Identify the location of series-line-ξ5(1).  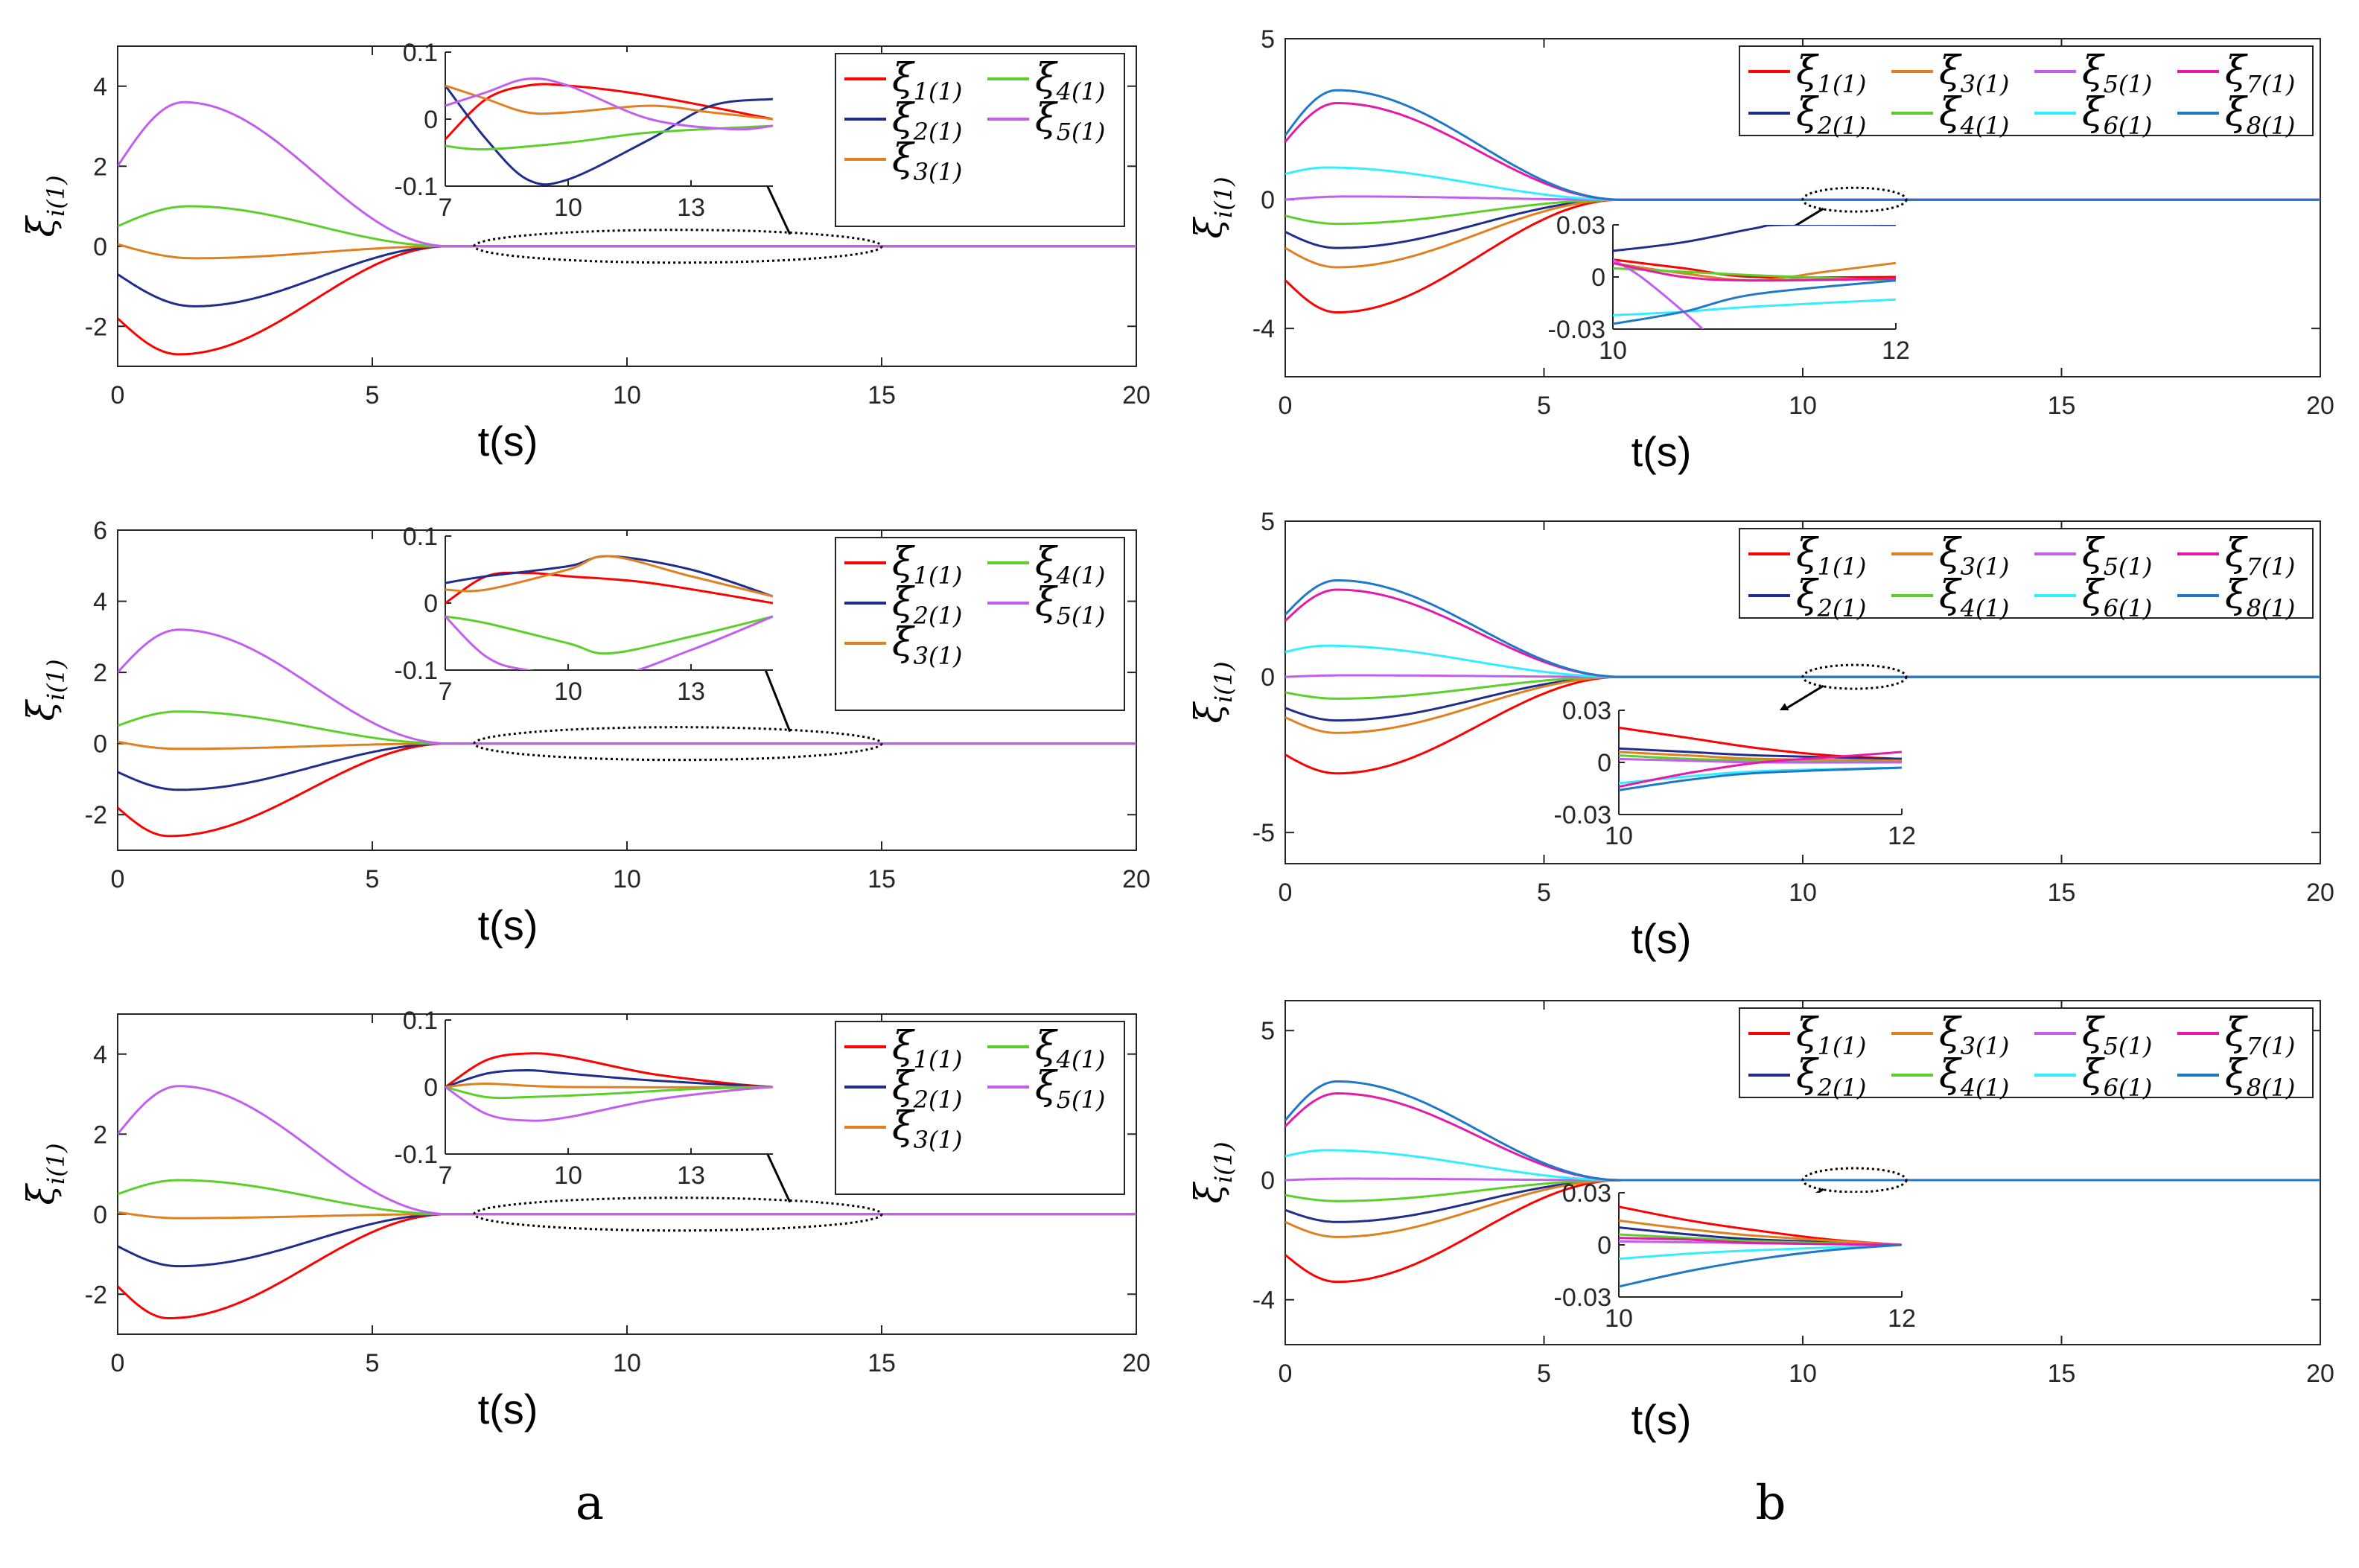
(627, 174).